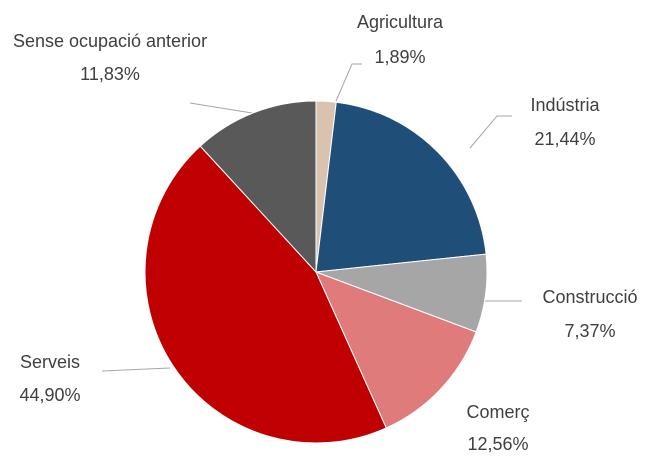 Image resolution: width=659 pixels, height=458 pixels. I want to click on value-label: 21,44%, so click(564, 139).